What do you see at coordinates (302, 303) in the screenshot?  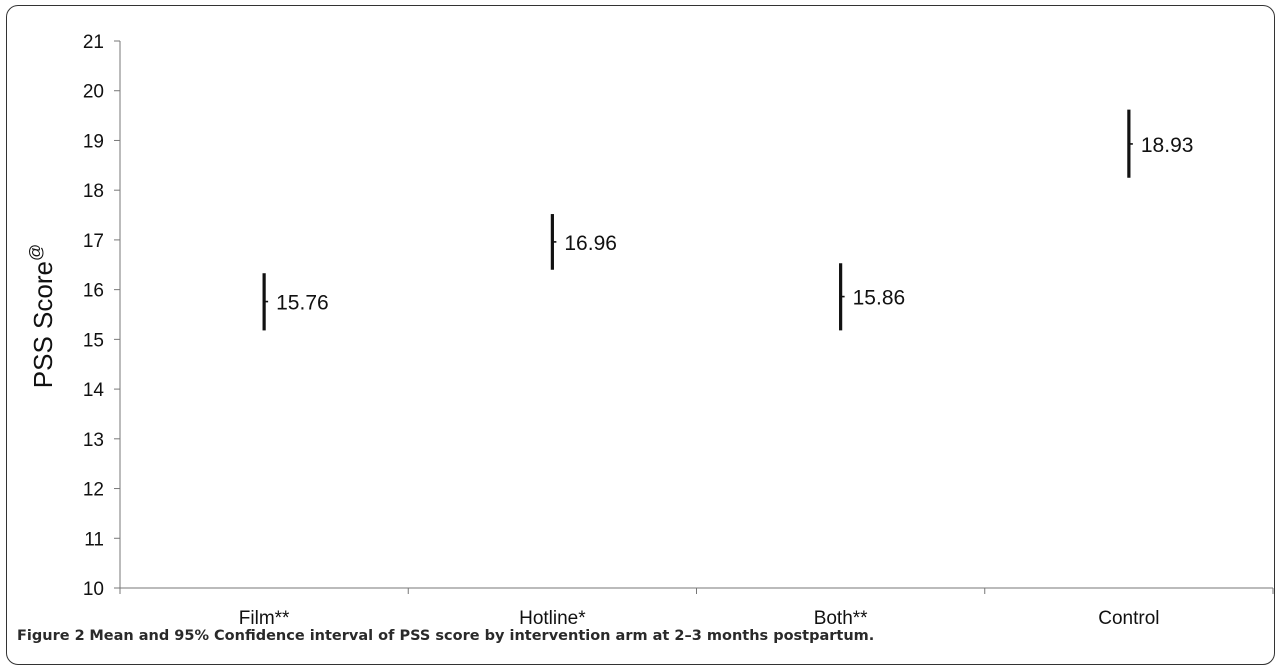 I see `mean-data-label: 15.76` at bounding box center [302, 303].